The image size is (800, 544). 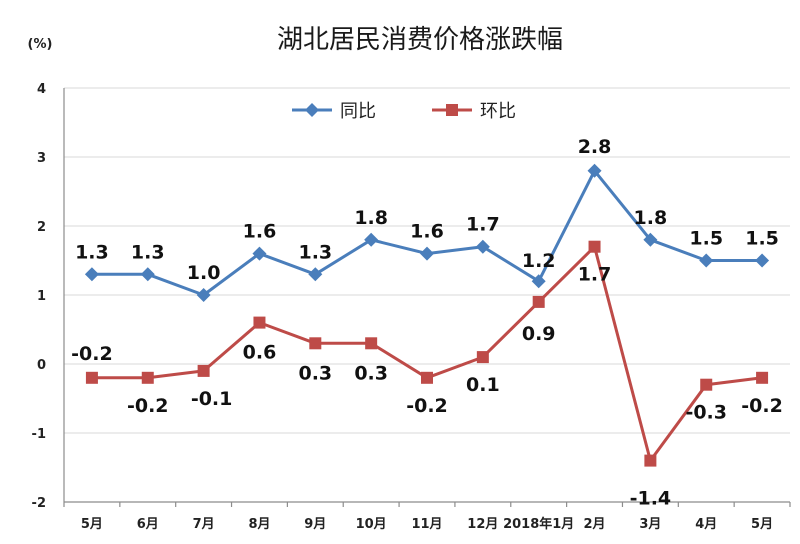 I want to click on x-tick-label: 7月, so click(x=204, y=524).